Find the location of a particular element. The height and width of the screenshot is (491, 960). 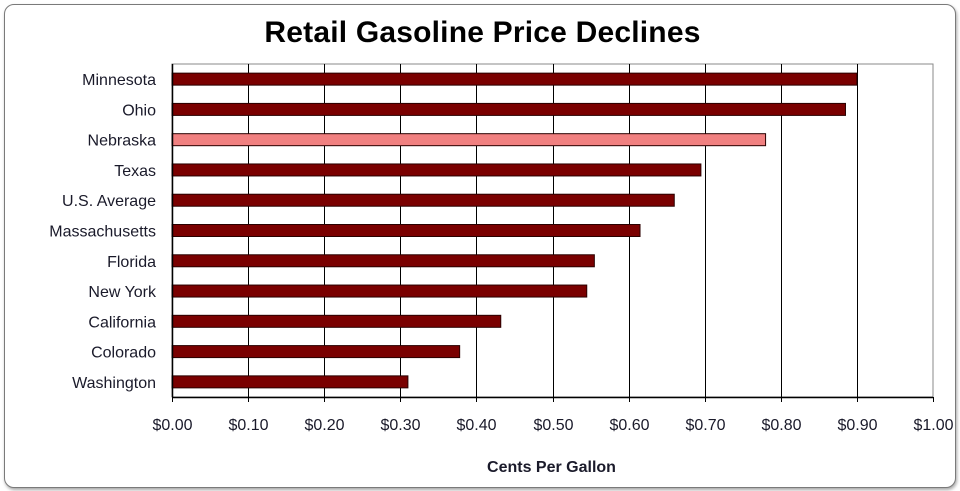

category-label: Minnesota is located at coordinates (119, 80).